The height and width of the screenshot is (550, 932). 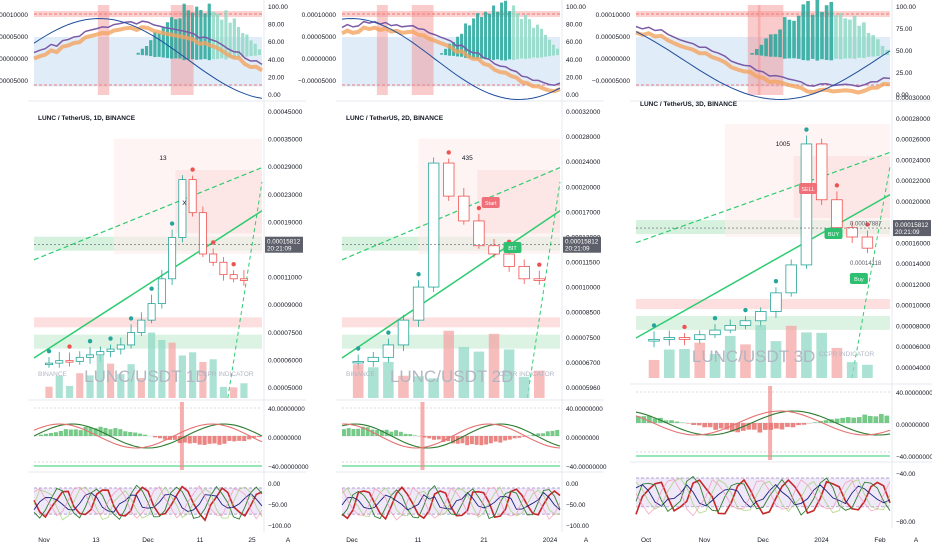 What do you see at coordinates (181, 436) in the screenshot?
I see `macd-signal-band` at bounding box center [181, 436].